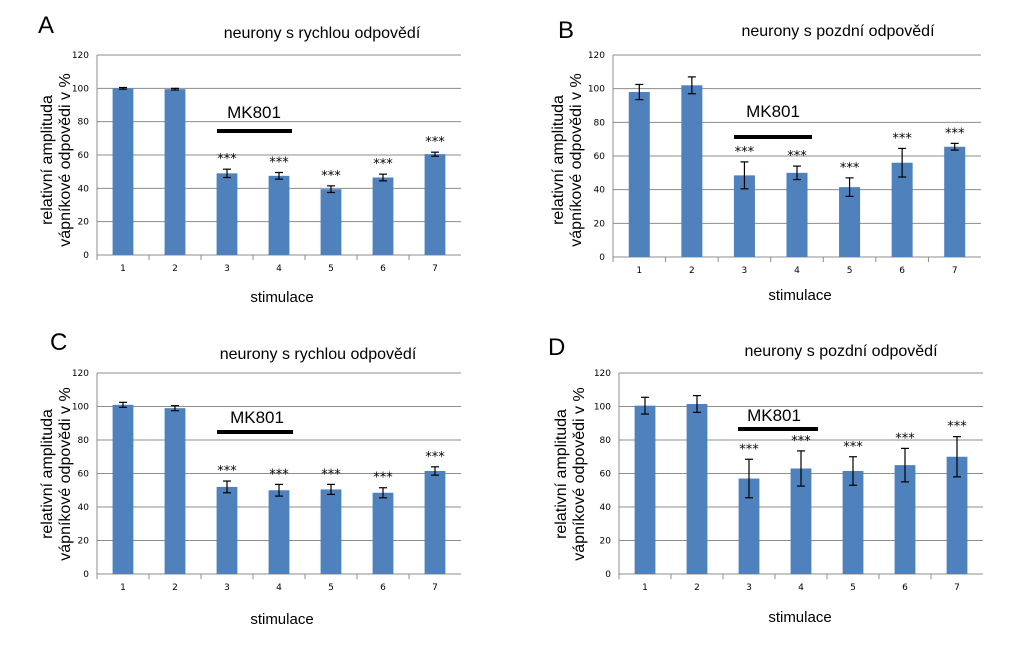 This screenshot has width=1024, height=664. Describe the element at coordinates (838, 31) in the screenshot. I see `chart-title: neurony s pozdní odpovědí` at that location.